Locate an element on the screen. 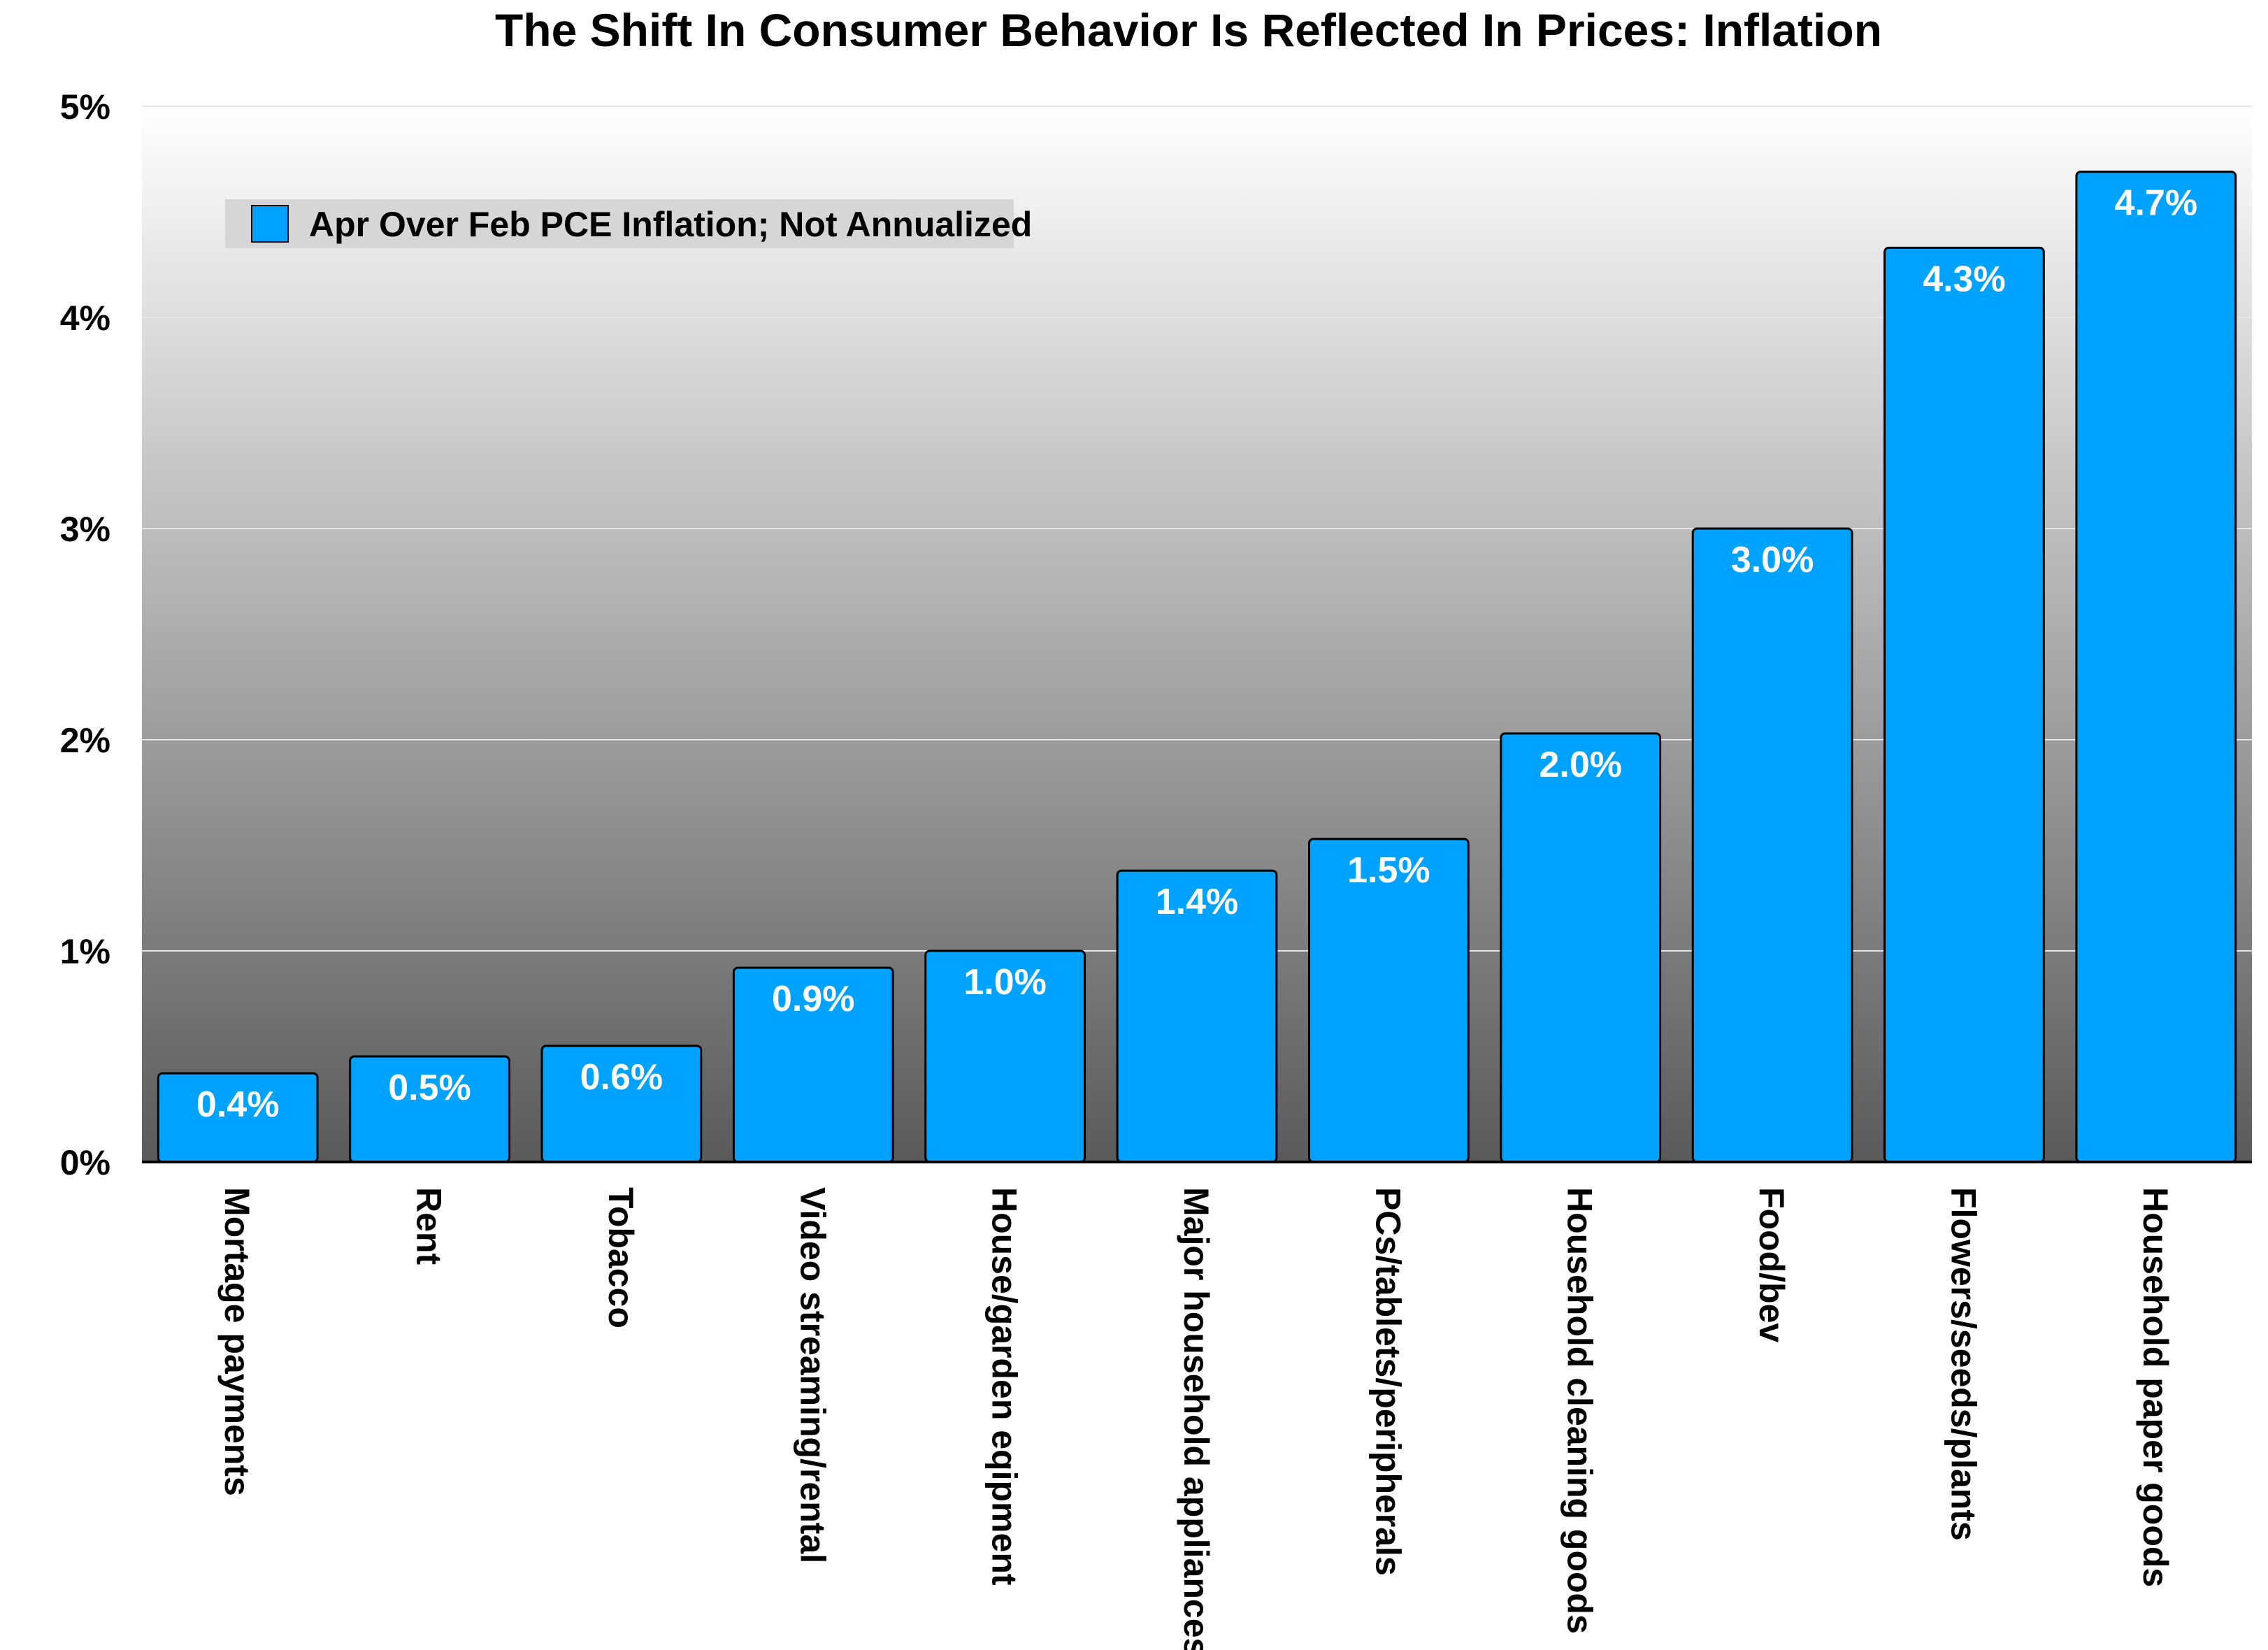 Image resolution: width=2268 pixels, height=1650 pixels. bar-value-label: 3.0% is located at coordinates (1772, 560).